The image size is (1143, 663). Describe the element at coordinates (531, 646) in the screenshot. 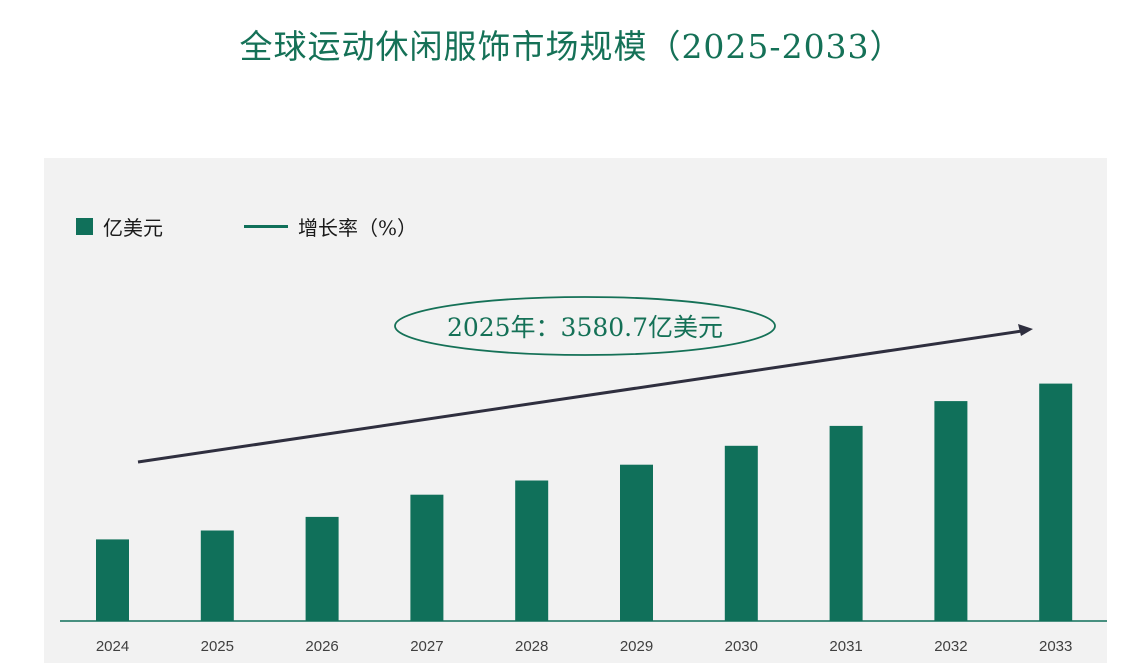

I see `x-tick-label-2028: 2028` at that location.